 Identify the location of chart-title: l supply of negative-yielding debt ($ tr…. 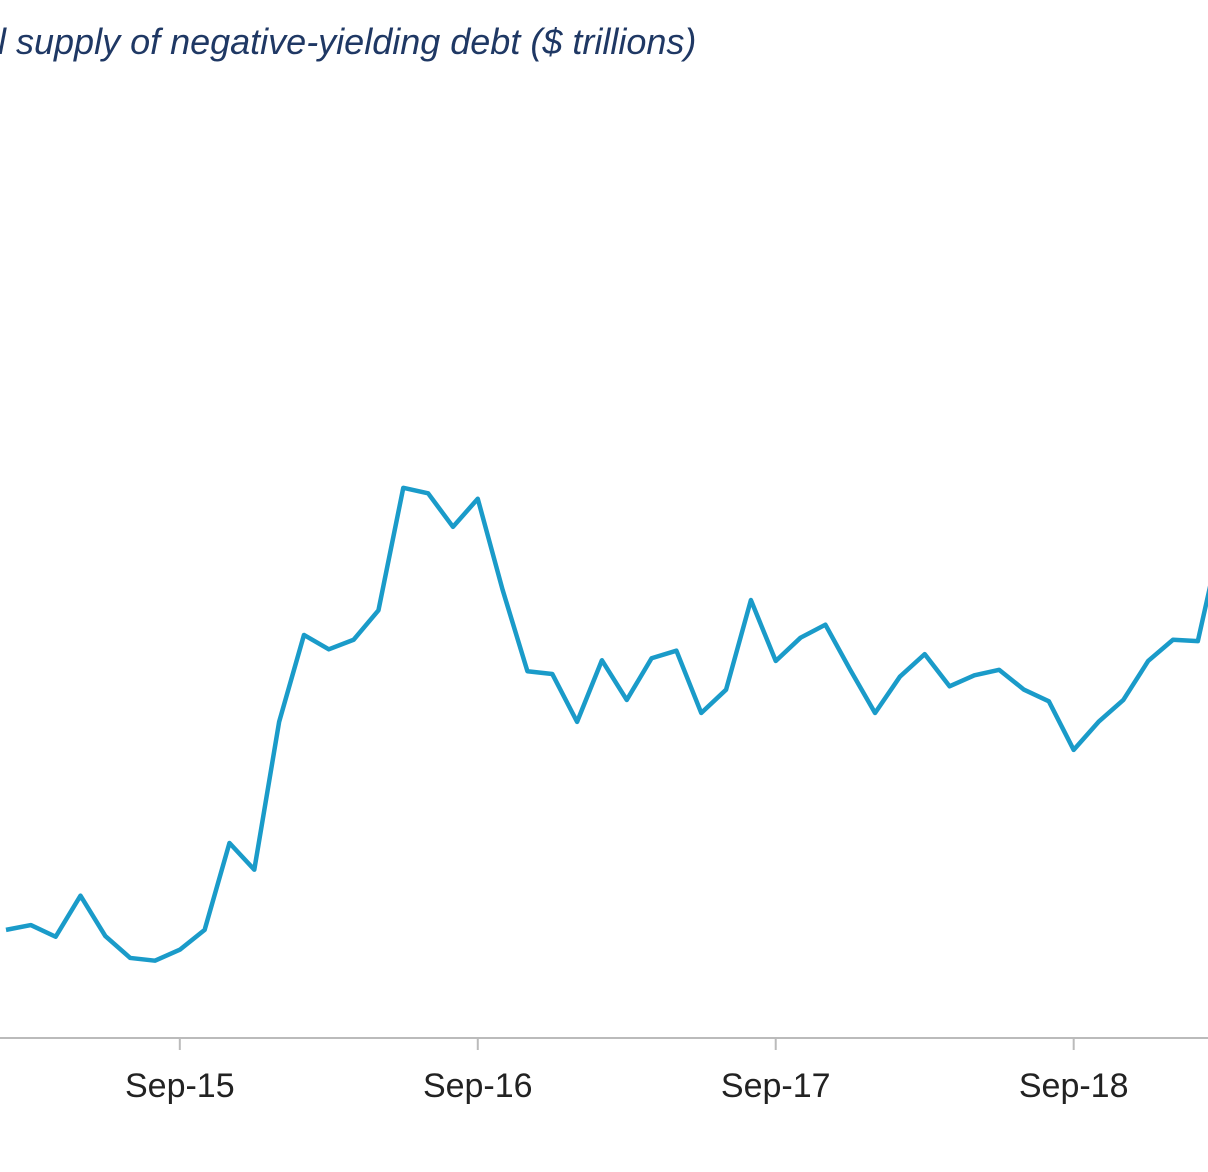
(348, 41).